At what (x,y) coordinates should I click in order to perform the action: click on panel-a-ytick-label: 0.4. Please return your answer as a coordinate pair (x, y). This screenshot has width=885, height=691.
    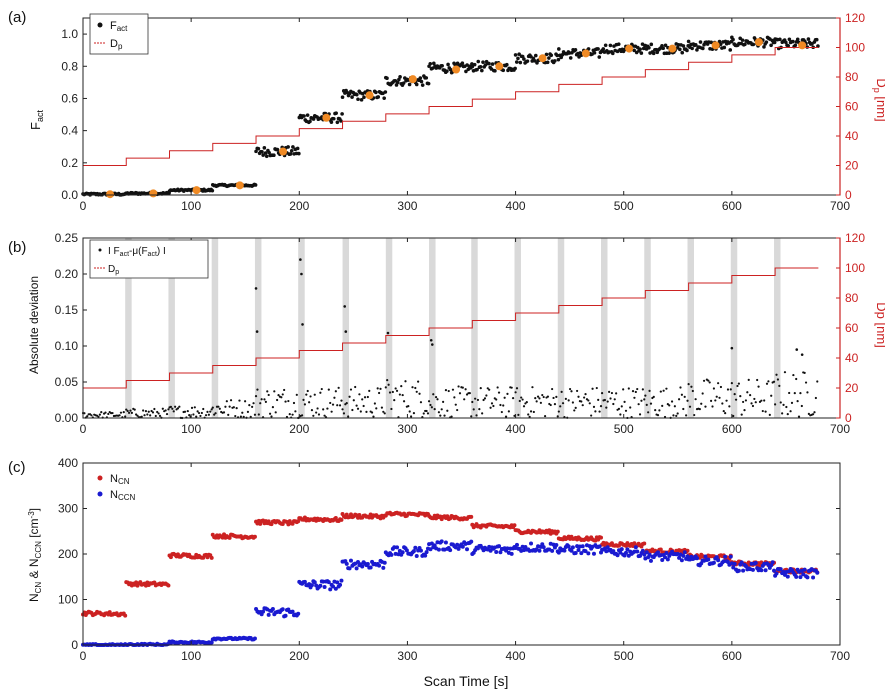
    Looking at the image, I should click on (69, 131).